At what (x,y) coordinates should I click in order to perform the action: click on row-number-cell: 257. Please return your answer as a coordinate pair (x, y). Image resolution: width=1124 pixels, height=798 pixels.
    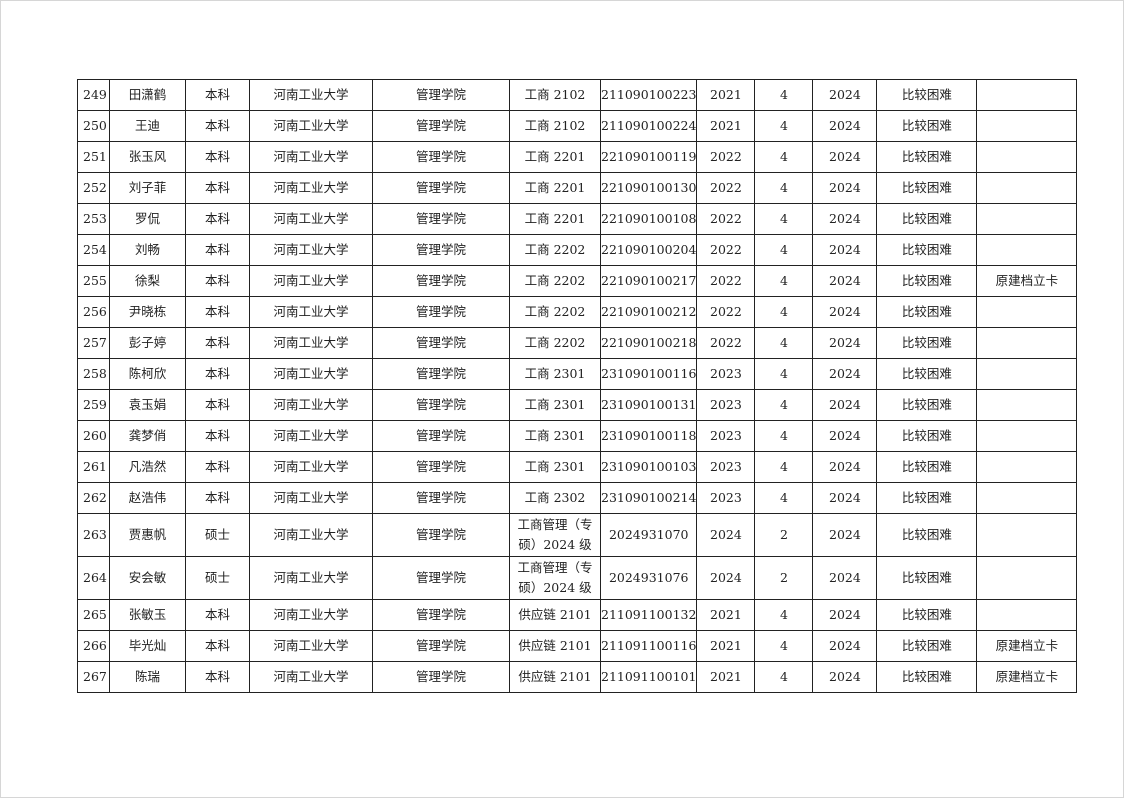
    Looking at the image, I should click on (93, 343).